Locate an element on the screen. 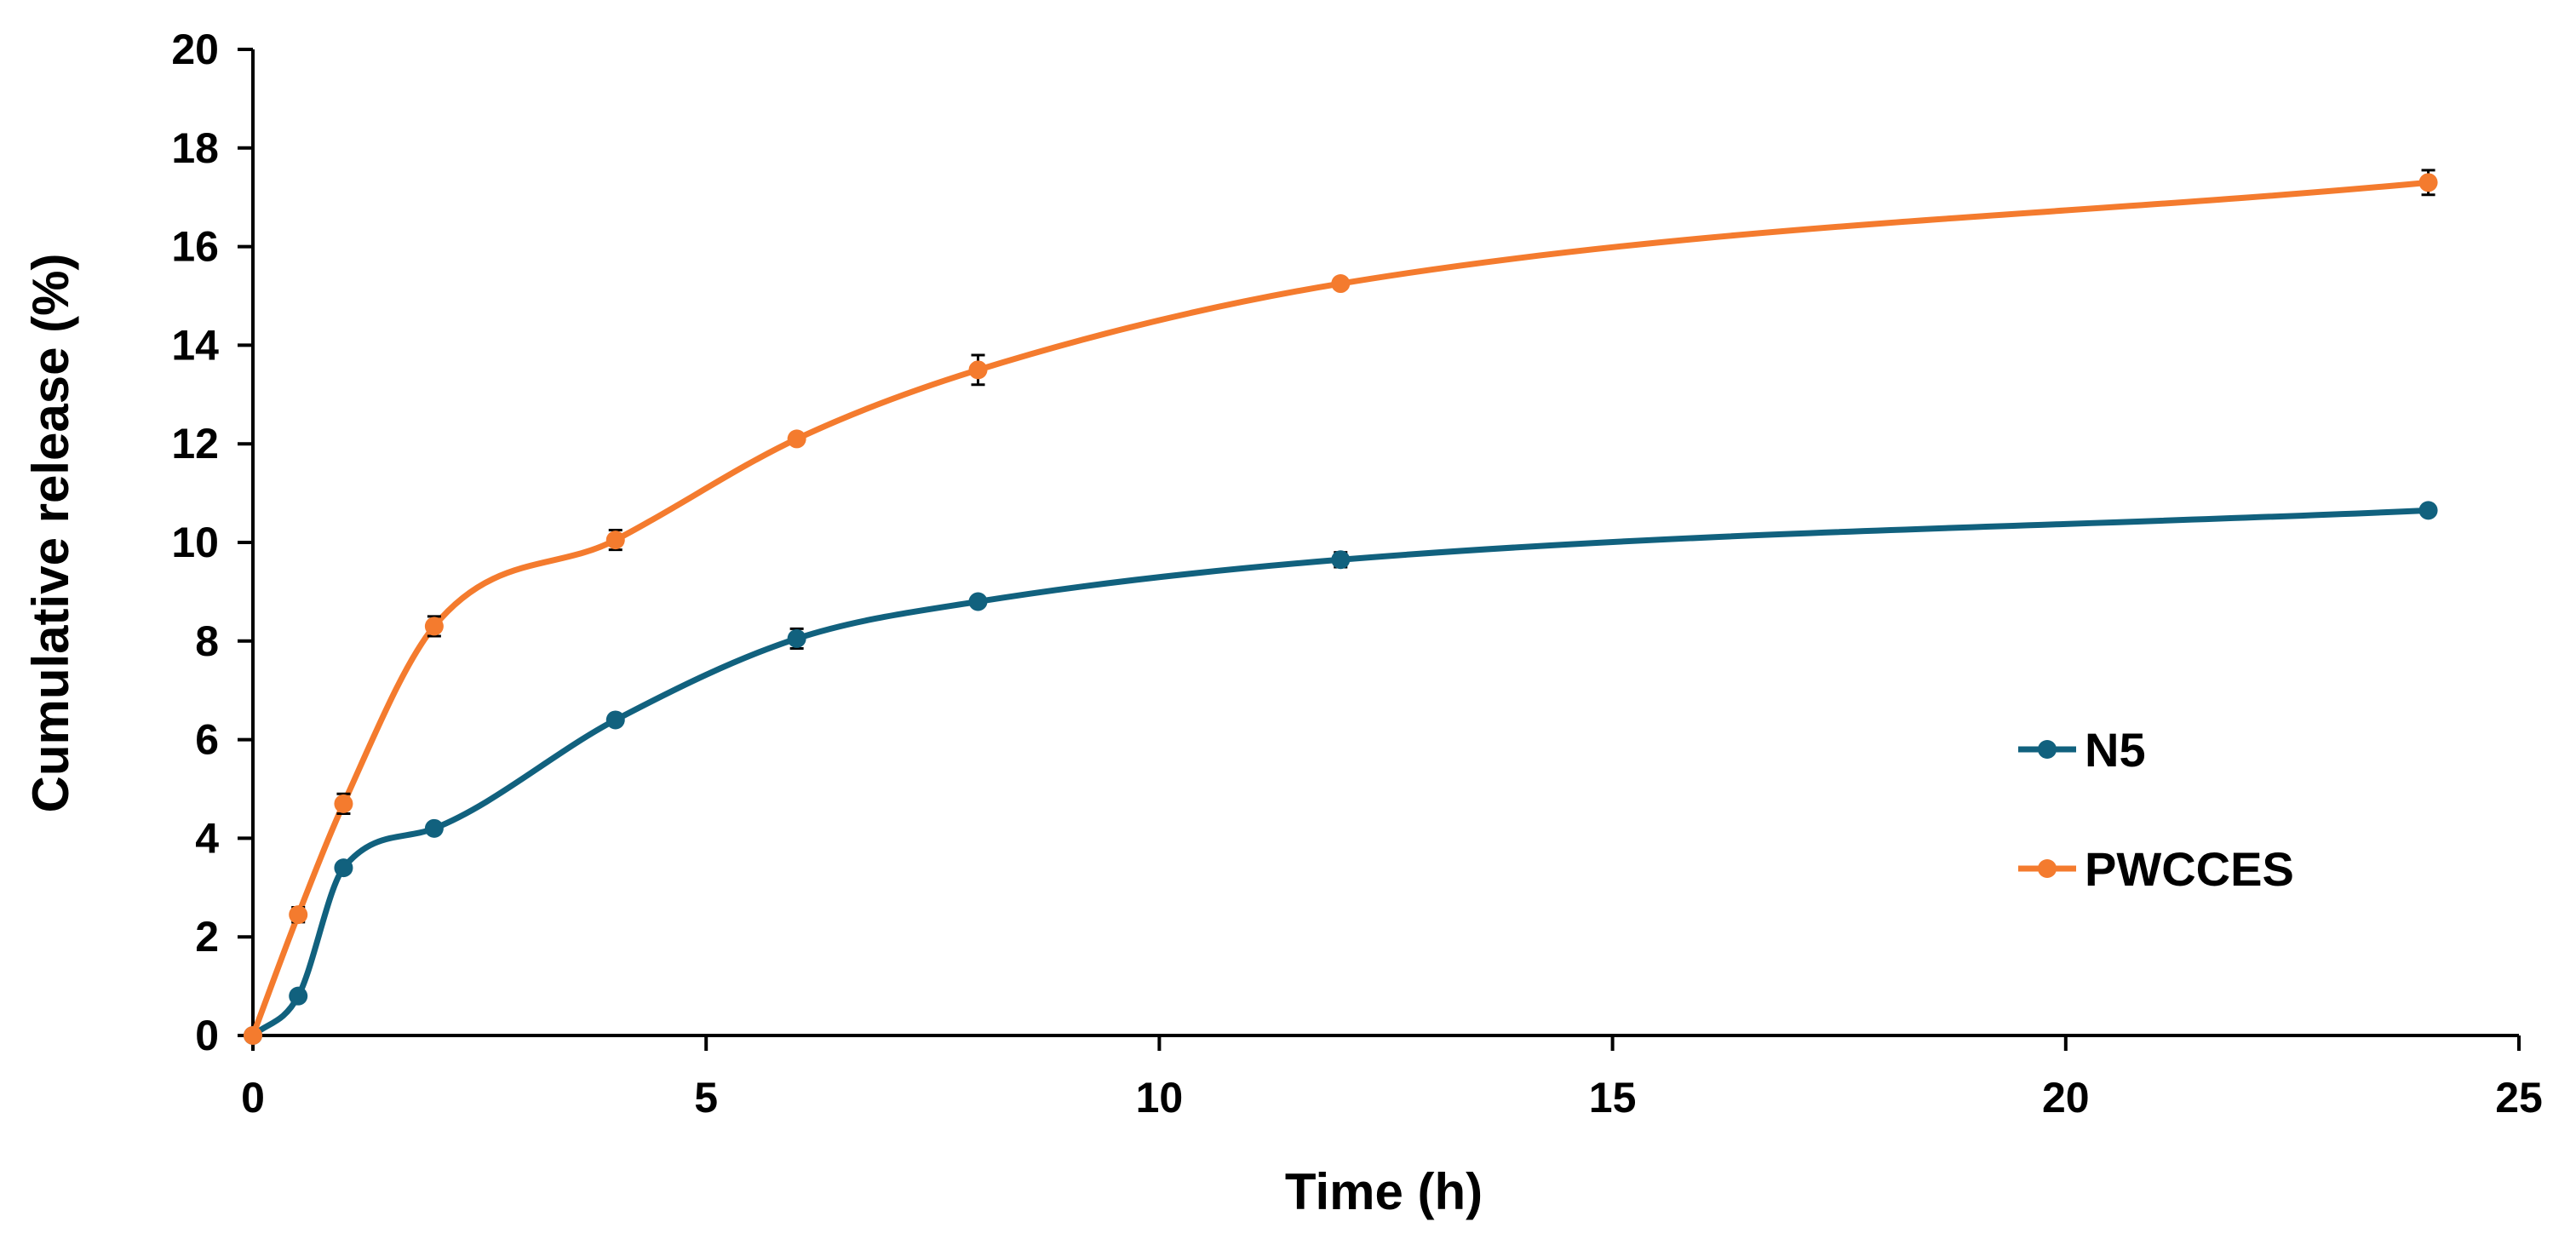 This screenshot has height=1239, width=2576. y-tick-label: 8 is located at coordinates (207, 641).